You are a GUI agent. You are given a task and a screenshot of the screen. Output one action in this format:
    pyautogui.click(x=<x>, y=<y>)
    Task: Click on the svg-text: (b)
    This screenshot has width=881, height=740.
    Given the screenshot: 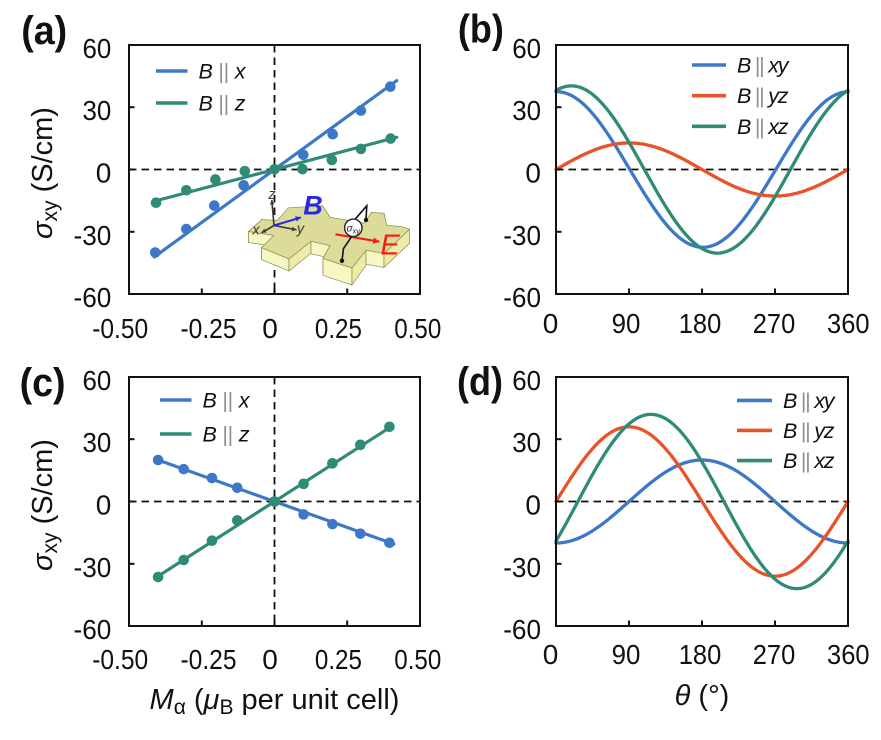 What is the action you would take?
    pyautogui.click(x=481, y=29)
    